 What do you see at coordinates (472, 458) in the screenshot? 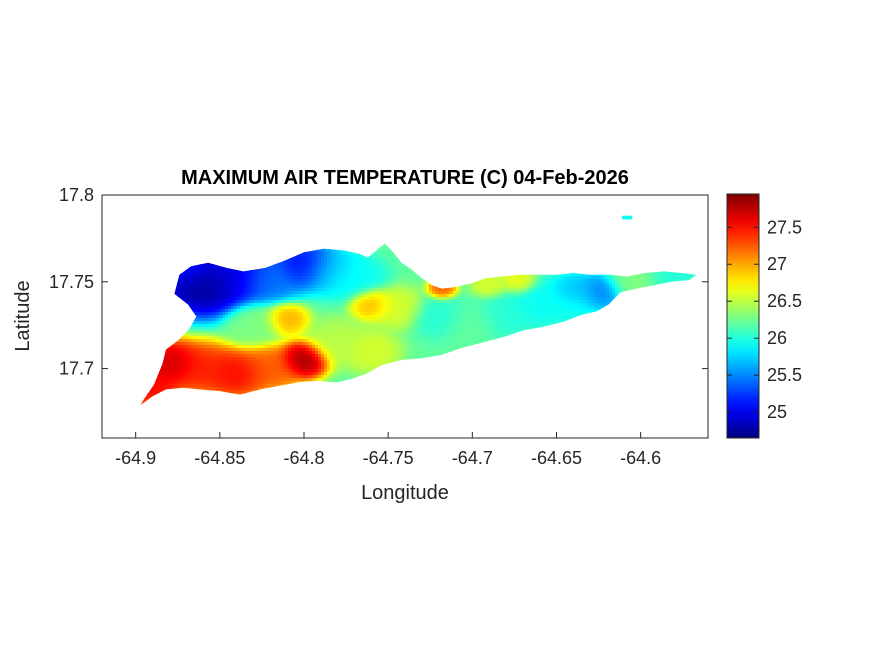
I see `x-tick-label: -64.7` at bounding box center [472, 458].